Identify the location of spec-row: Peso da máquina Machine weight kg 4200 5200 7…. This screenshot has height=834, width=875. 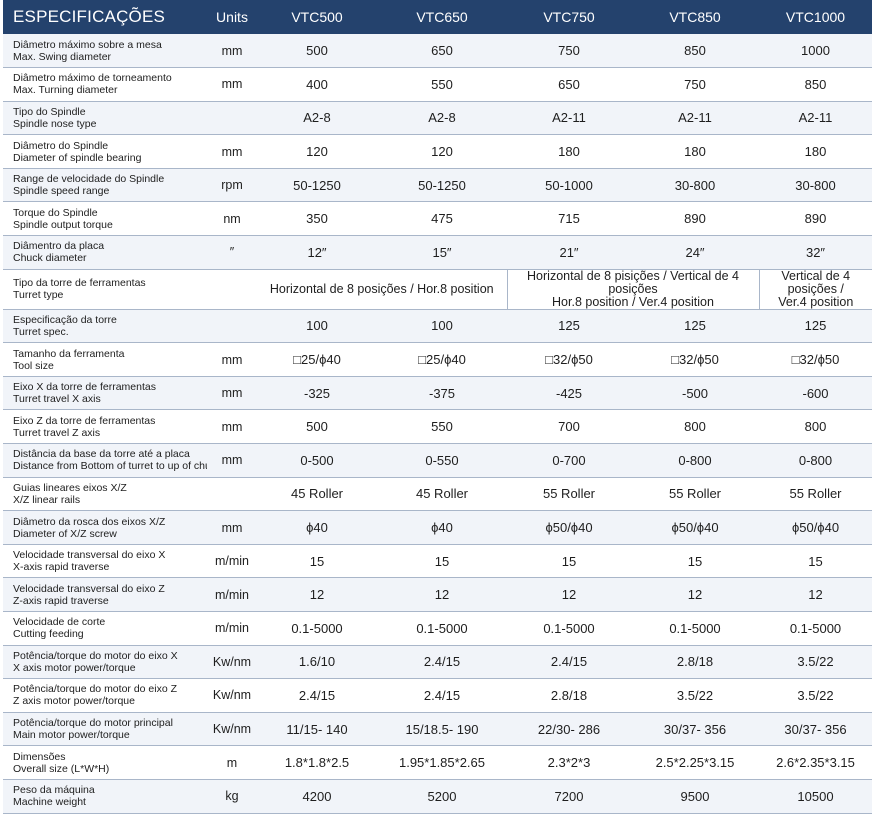
(437, 796).